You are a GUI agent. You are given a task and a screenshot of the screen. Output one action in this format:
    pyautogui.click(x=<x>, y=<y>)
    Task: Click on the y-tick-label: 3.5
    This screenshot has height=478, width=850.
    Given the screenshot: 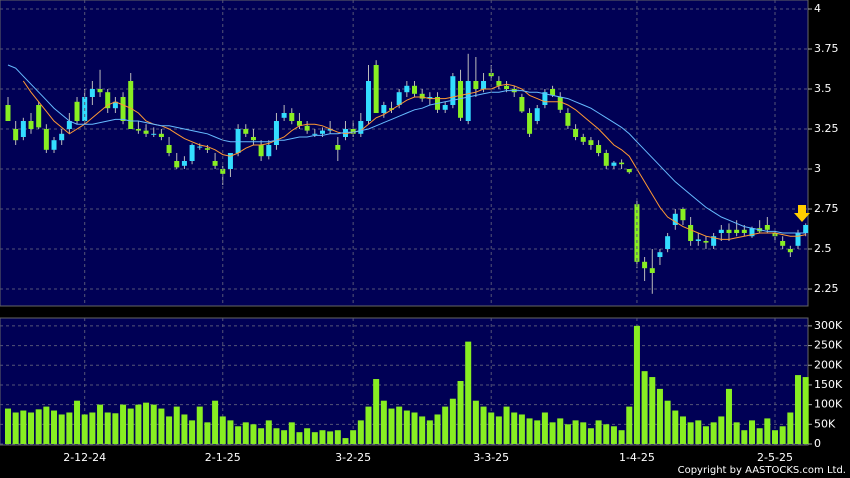 What is the action you would take?
    pyautogui.click(x=823, y=88)
    